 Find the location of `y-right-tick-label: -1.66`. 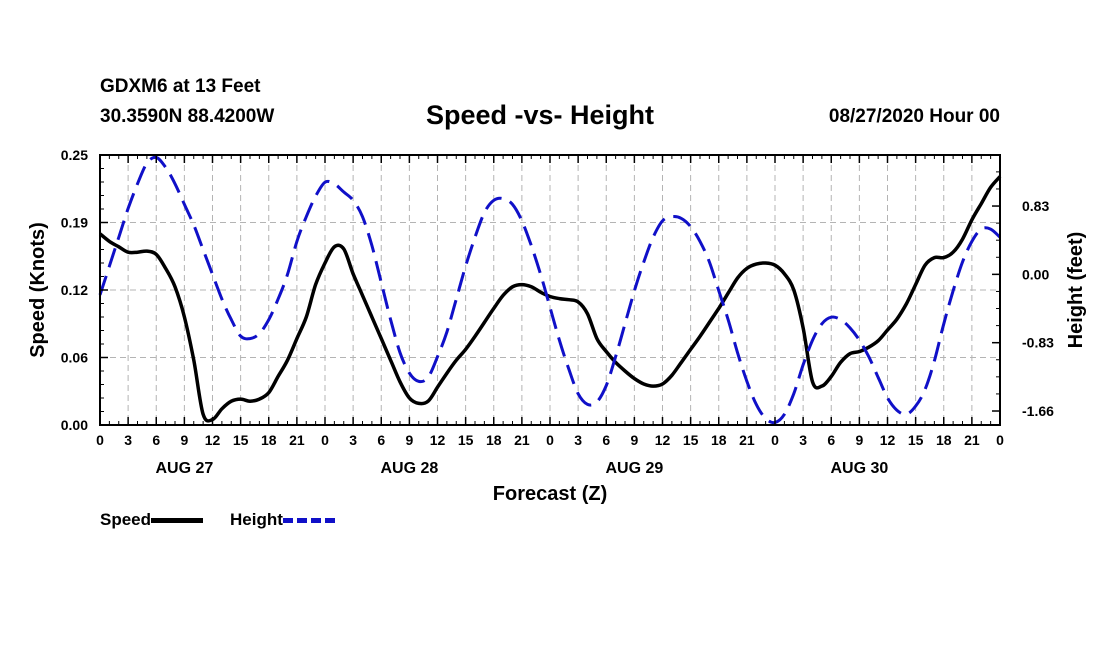

y-right-tick-label: -1.66 is located at coordinates (1038, 411).